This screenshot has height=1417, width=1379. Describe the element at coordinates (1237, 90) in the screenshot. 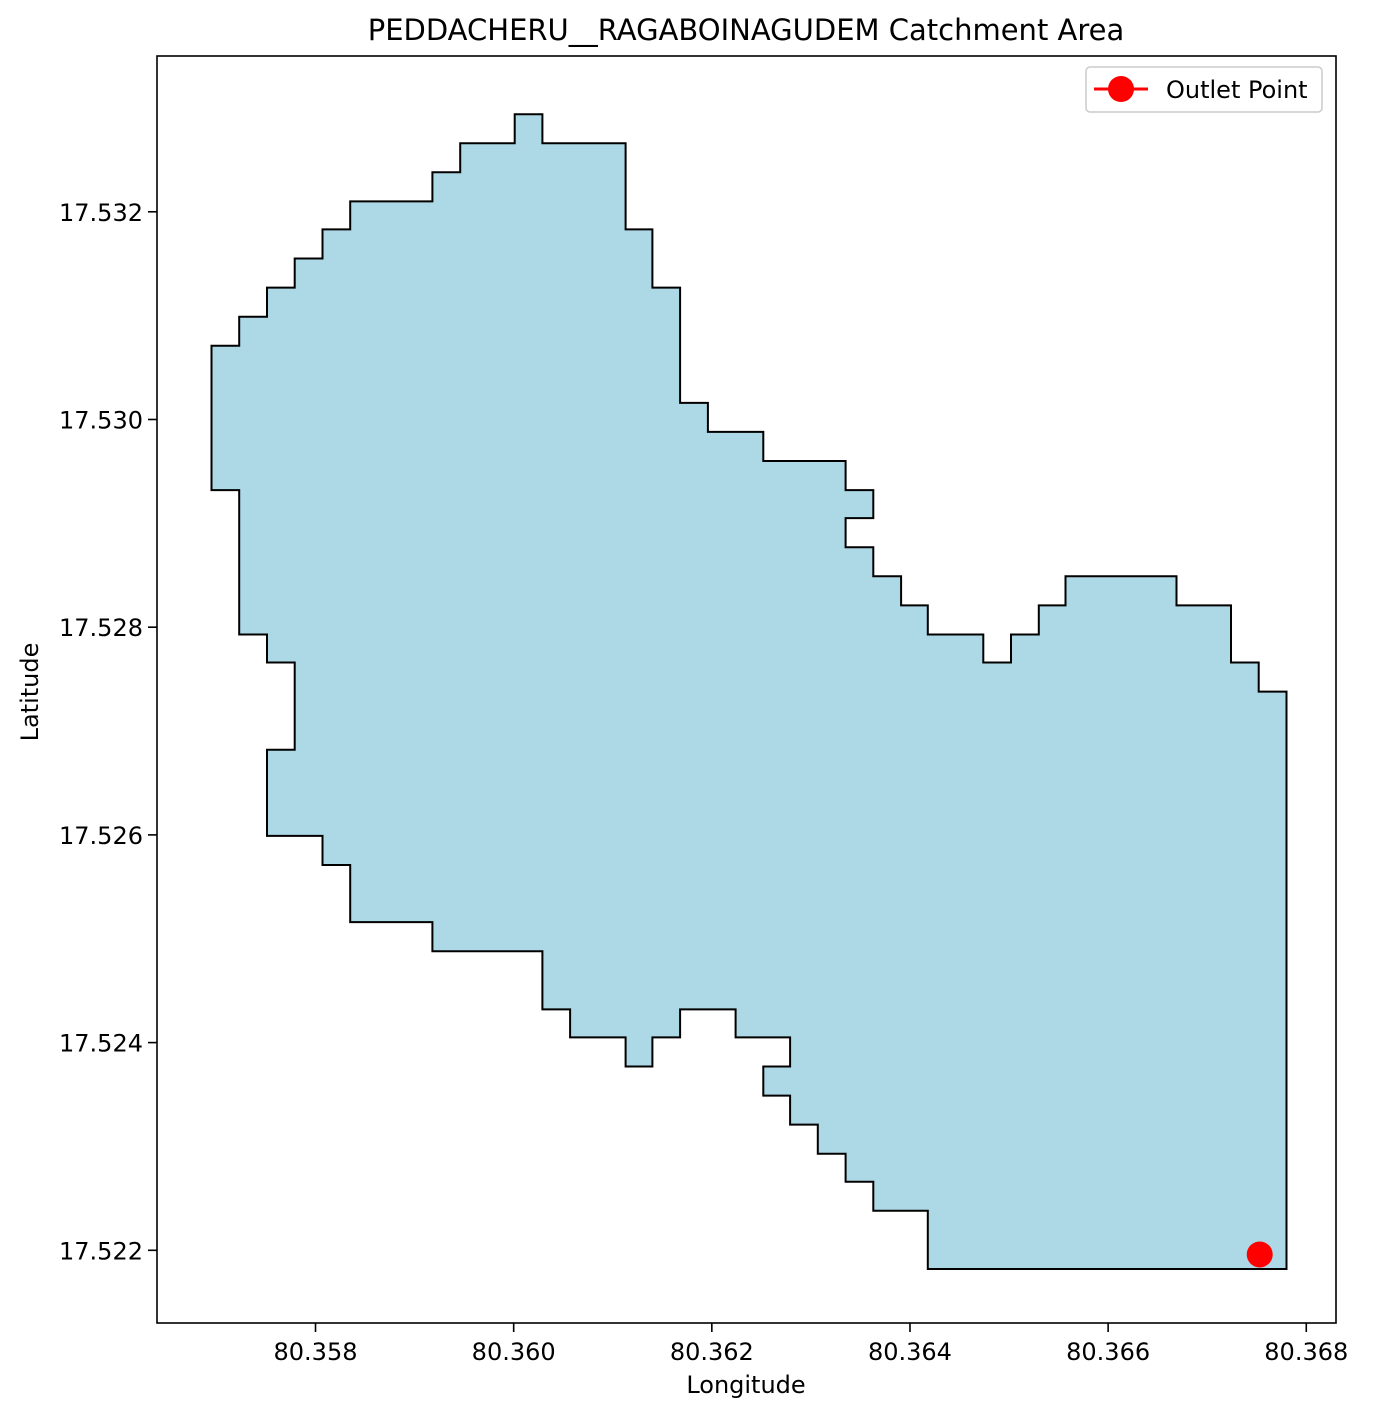

I see `legend-label: Outlet Point` at that location.